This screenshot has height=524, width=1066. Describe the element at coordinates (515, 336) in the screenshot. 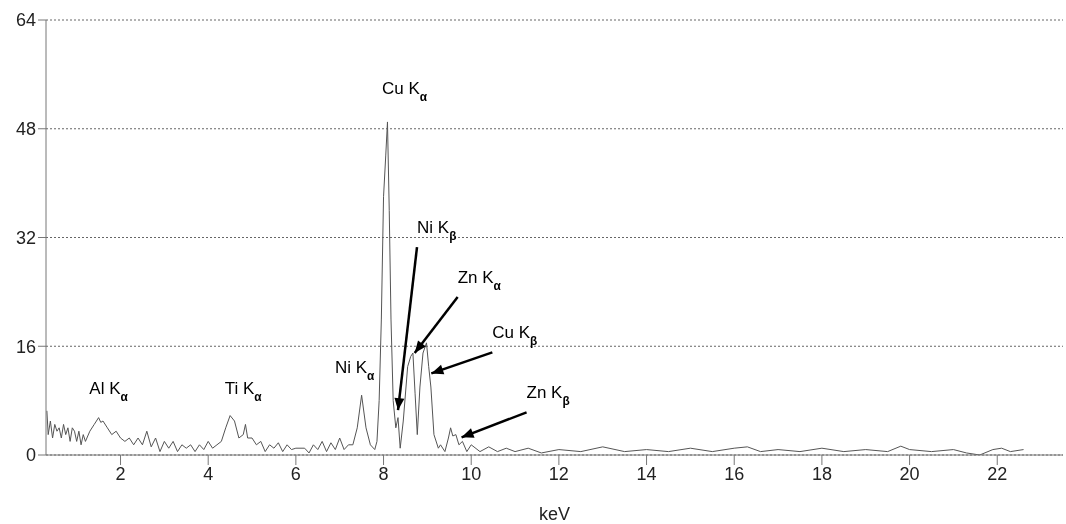

I see `annotation: Cu K$_{β}$` at that location.